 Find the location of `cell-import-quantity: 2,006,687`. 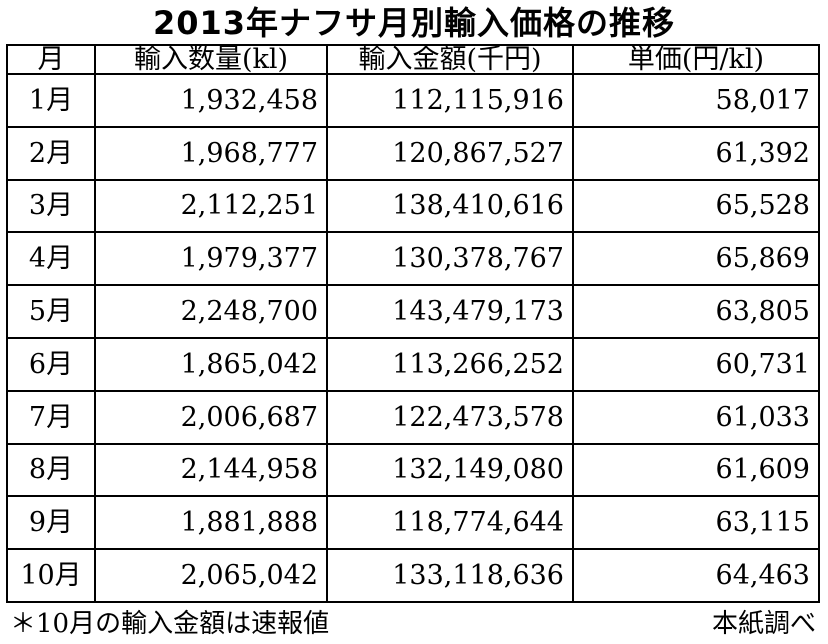

cell-import-quantity: 2,006,687 is located at coordinates (211, 417).